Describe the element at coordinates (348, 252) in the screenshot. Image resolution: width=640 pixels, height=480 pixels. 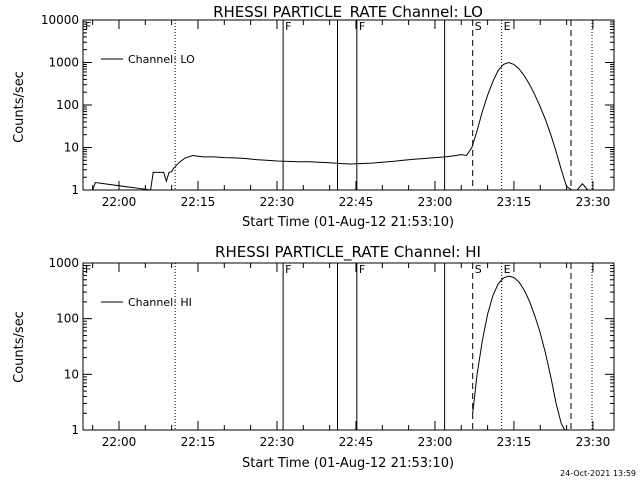
I see `chart-title: RHESSI PARTICLE_RATE Channel: HI` at that location.